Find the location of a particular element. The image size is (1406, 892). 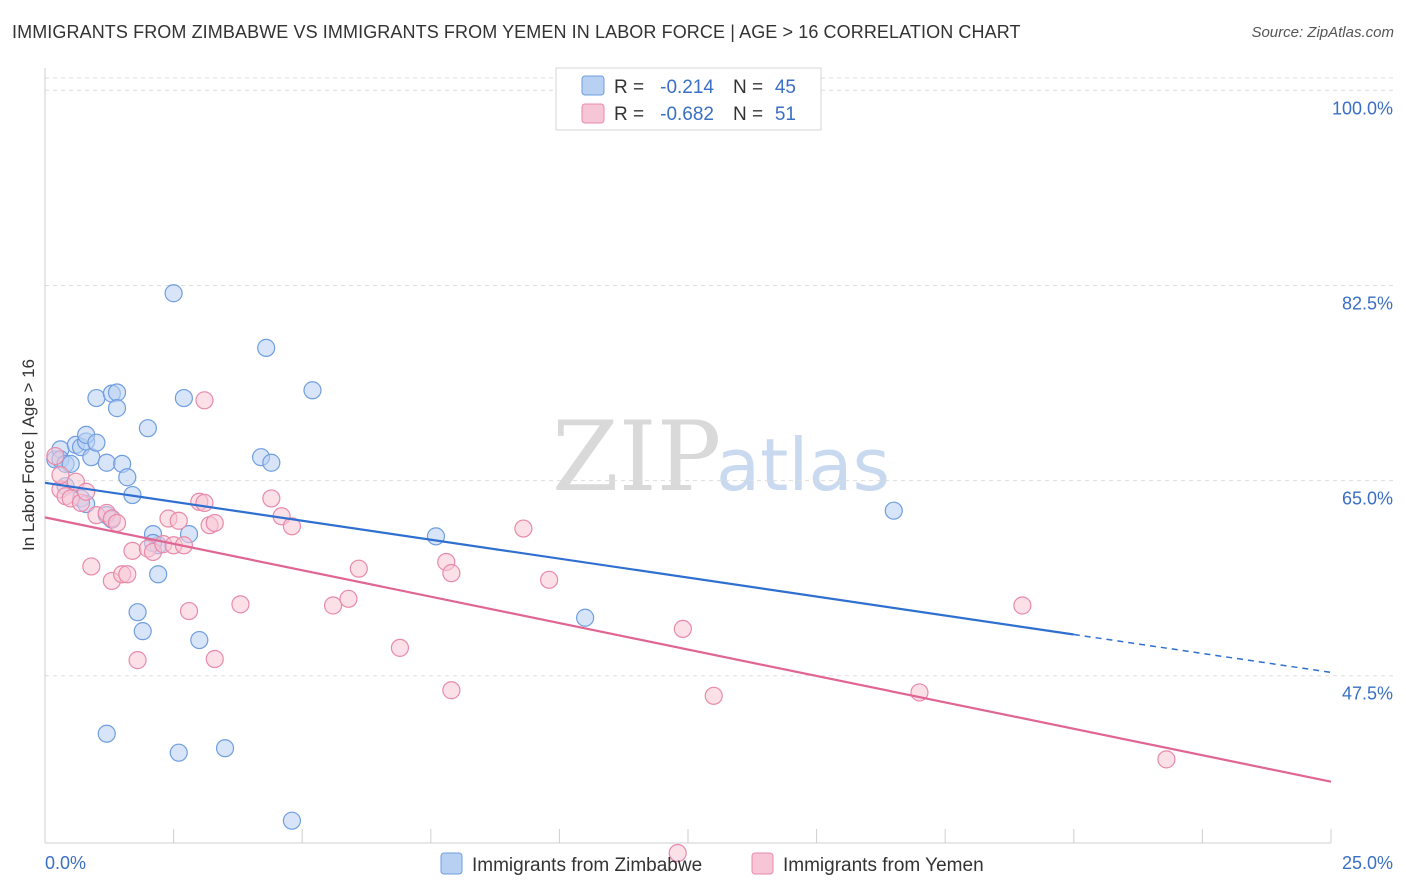

x-tick-label-1: 25.0% is located at coordinates (1367, 863).